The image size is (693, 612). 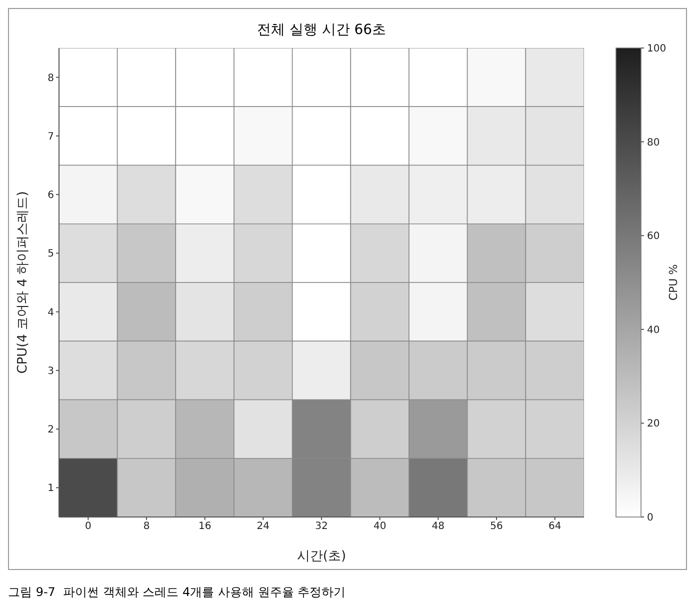 I want to click on y-axis-title: CPU(4 코어와 4 하이퍼스레드), so click(x=23, y=282).